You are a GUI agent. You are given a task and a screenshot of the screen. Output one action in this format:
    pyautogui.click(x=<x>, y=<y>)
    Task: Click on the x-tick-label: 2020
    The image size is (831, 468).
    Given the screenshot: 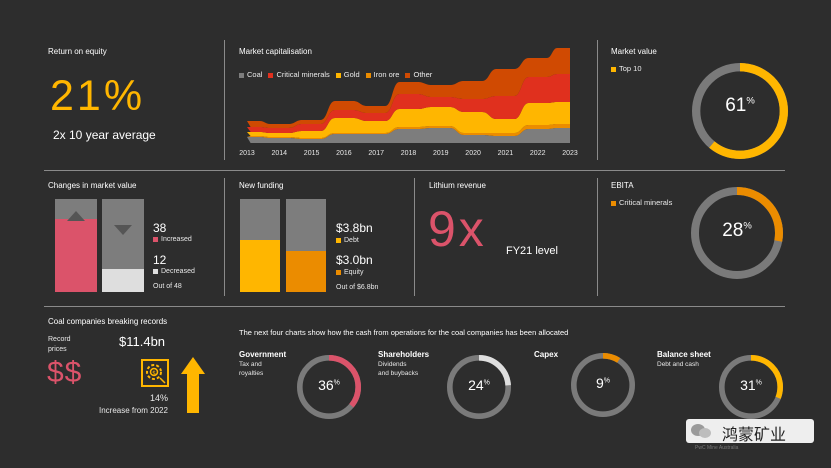 What is the action you would take?
    pyautogui.click(x=473, y=153)
    